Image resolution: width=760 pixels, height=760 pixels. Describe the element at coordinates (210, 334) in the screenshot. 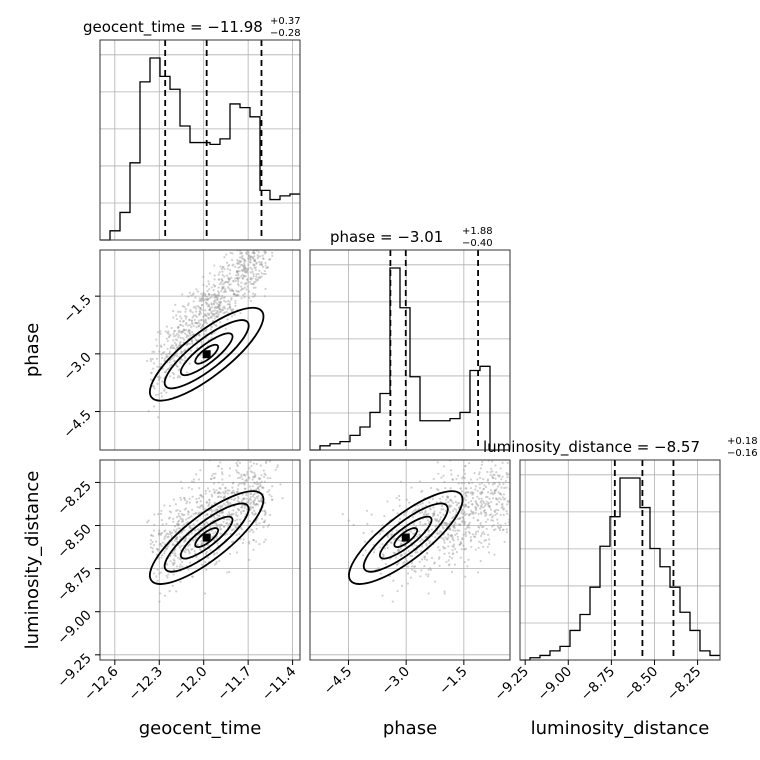

I see `panel-2d-geocent_time-phase` at that location.